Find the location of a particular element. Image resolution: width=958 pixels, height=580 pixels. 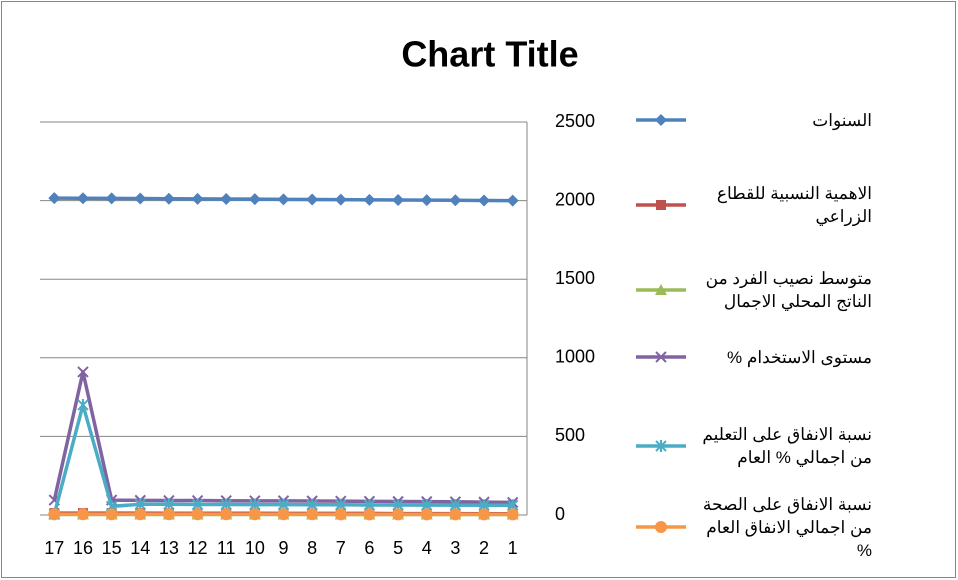

y-tick-label: 500 is located at coordinates (570, 435).